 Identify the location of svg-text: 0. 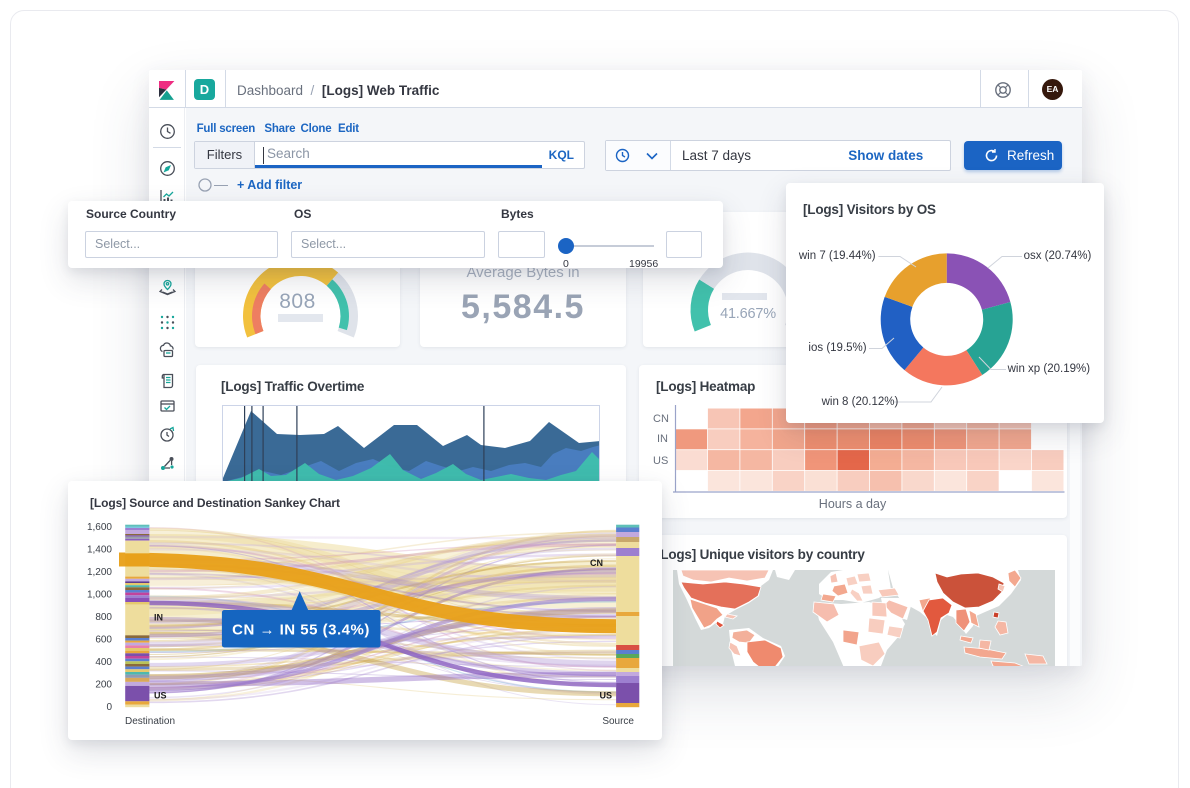
(109, 707).